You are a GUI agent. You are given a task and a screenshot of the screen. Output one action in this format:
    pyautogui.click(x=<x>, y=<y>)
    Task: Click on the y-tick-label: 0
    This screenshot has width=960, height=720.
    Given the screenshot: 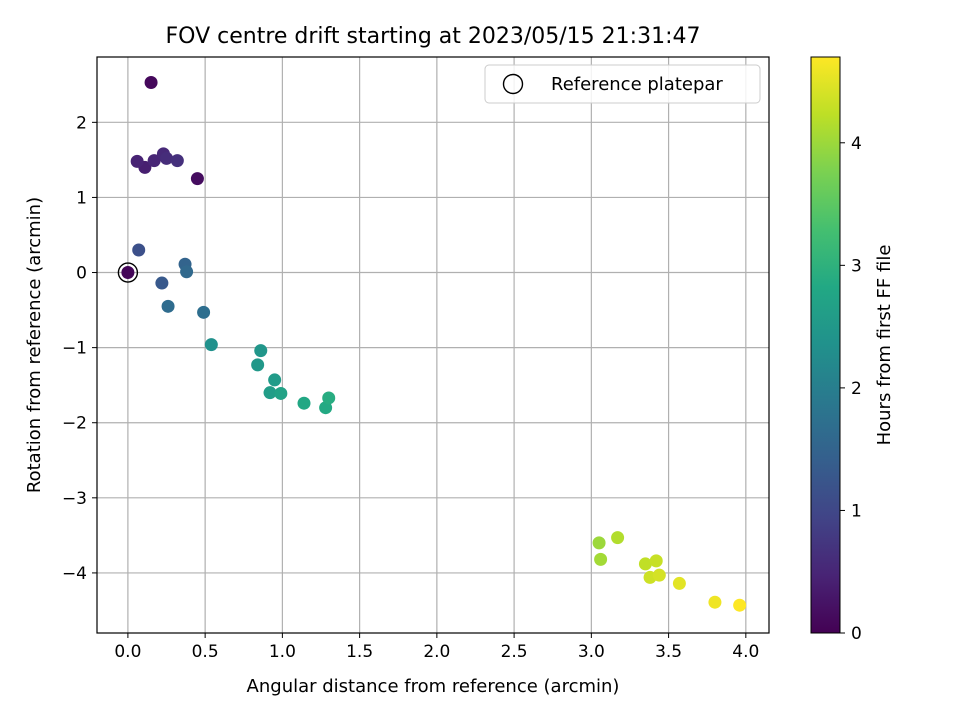 What is the action you would take?
    pyautogui.click(x=81, y=274)
    